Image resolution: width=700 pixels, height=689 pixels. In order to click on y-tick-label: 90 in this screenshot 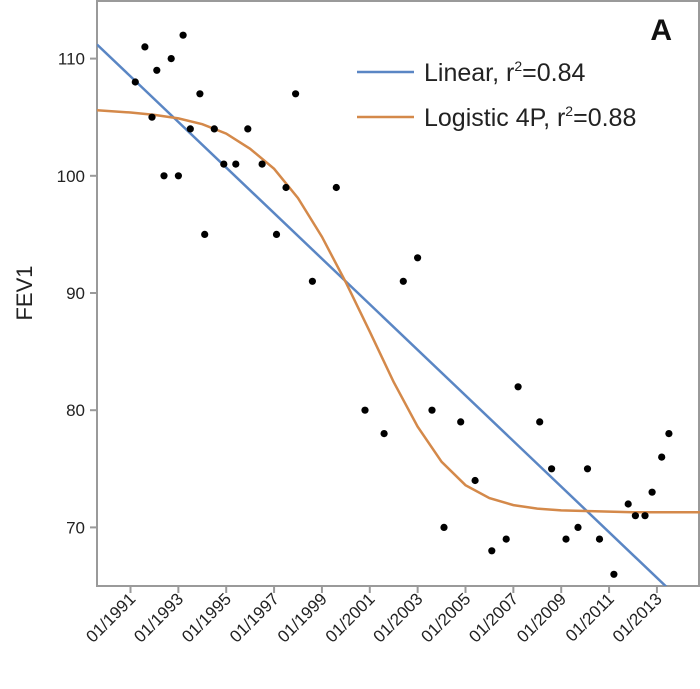, I will do `click(75, 293)`.